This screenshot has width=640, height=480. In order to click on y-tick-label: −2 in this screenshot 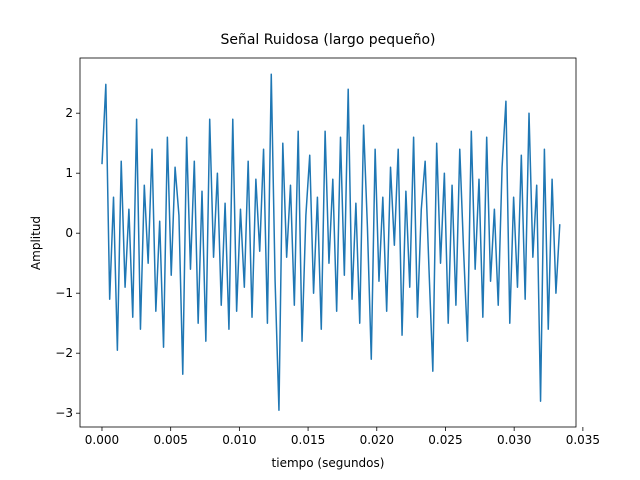, I will do `click(64, 353)`.